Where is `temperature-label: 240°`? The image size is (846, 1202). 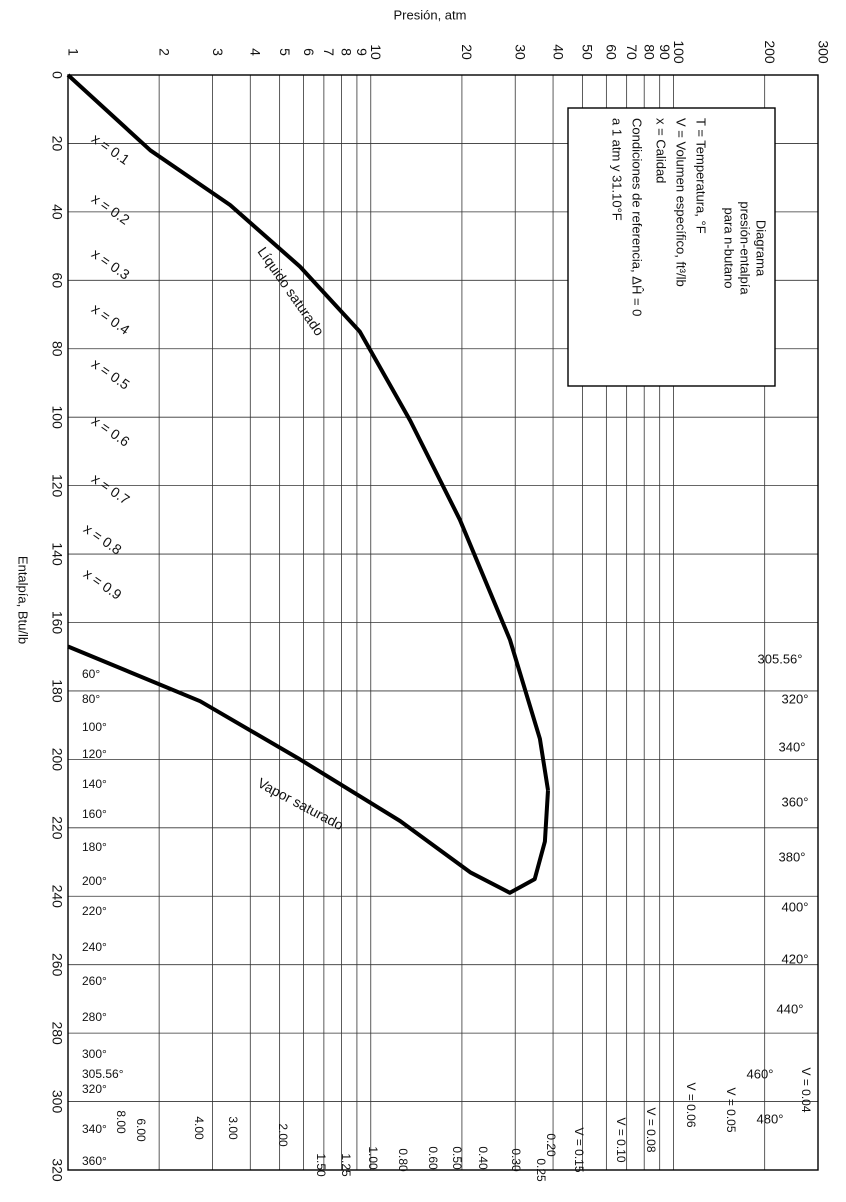 temperature-label: 240° is located at coordinates (94, 947).